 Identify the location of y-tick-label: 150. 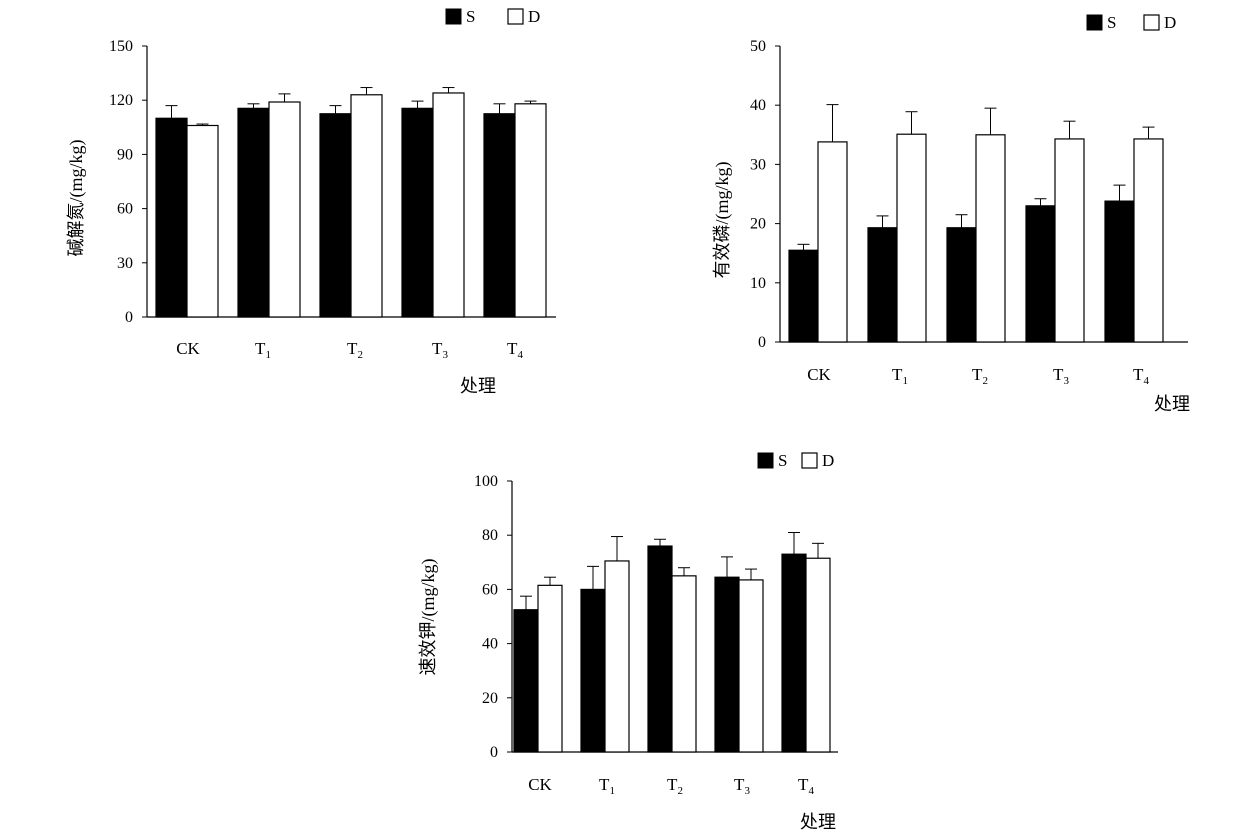
(121, 46).